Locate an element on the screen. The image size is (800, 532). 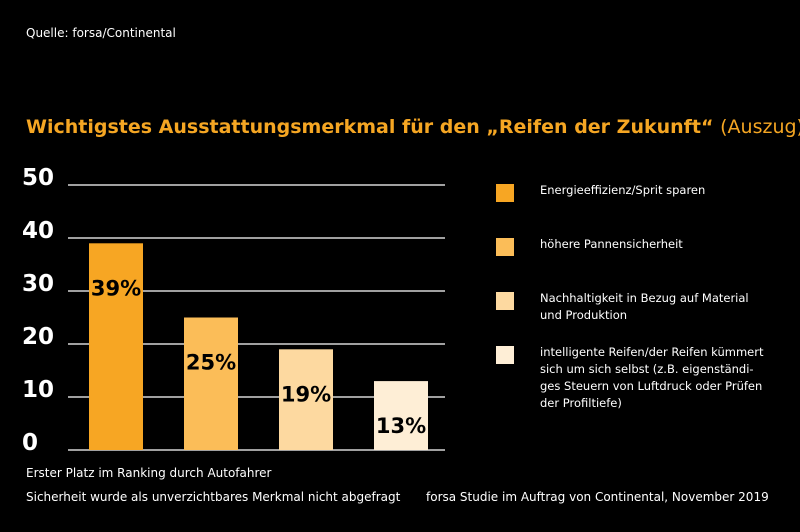
data-label-4: 13% is located at coordinates (401, 426).